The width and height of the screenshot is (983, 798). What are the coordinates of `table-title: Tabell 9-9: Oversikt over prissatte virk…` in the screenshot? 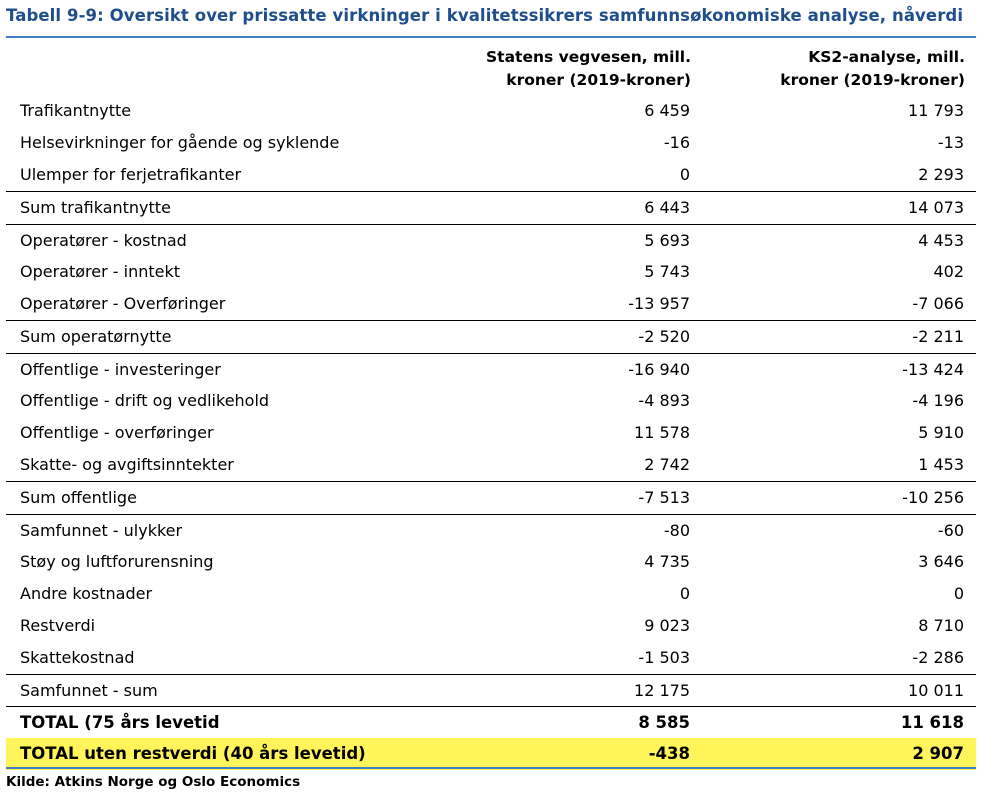 It's located at (485, 15).